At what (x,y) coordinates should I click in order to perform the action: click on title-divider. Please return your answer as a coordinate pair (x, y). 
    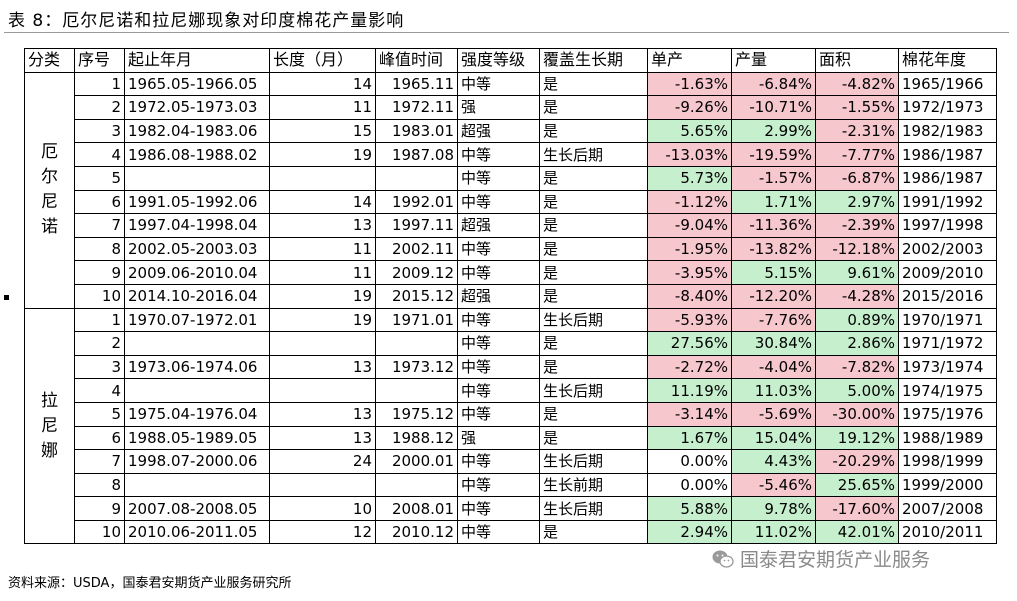
    Looking at the image, I should click on (506, 32).